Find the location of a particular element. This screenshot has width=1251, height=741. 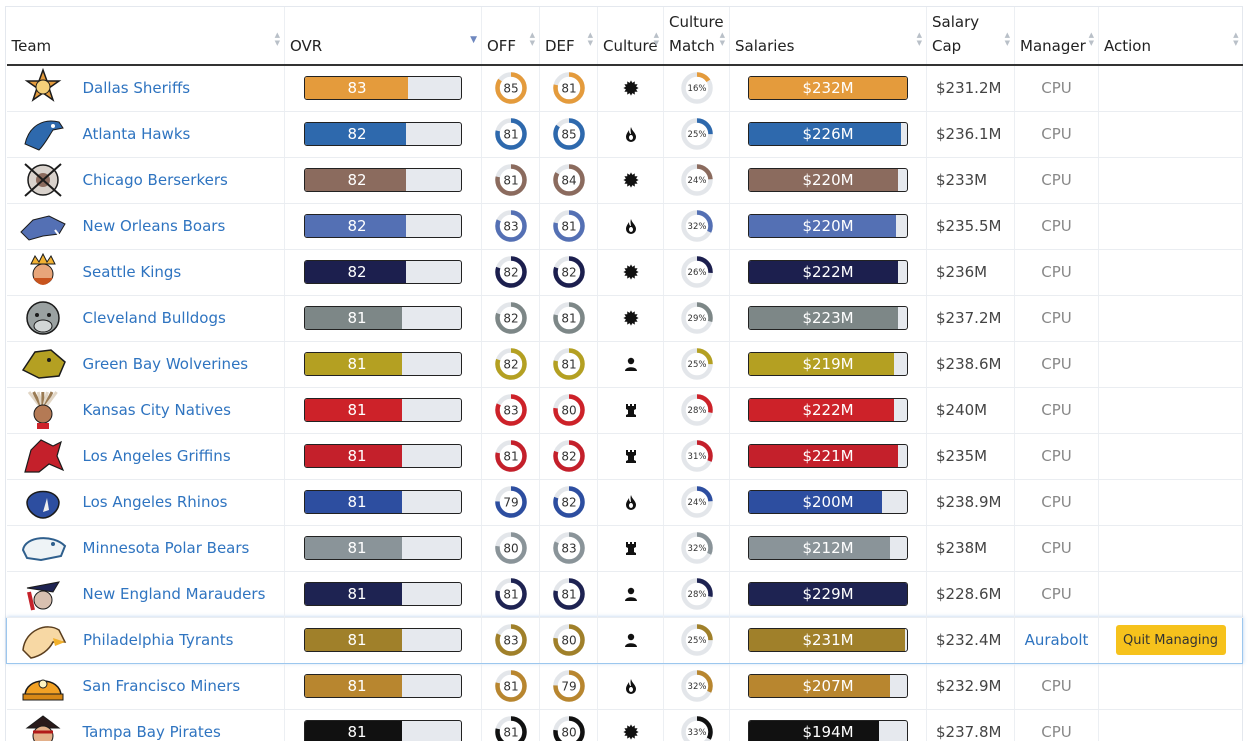

off-ring-label: 81 is located at coordinates (510, 134).